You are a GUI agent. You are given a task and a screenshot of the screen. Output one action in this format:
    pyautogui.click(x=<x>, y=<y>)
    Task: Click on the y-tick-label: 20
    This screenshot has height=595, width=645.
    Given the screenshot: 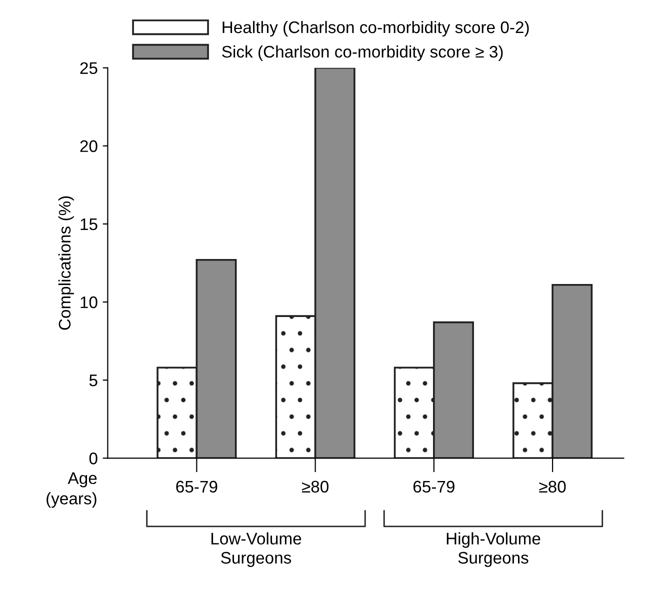 What is the action you would take?
    pyautogui.click(x=89, y=146)
    